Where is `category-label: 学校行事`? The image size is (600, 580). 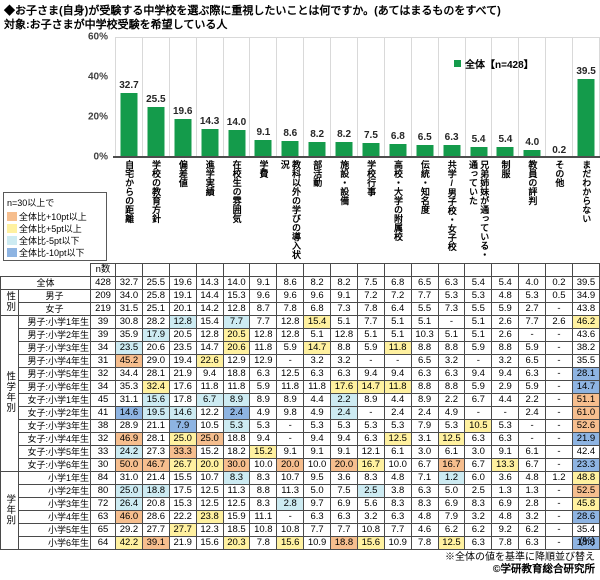 category-label: 学校行事 is located at coordinates (371, 178).